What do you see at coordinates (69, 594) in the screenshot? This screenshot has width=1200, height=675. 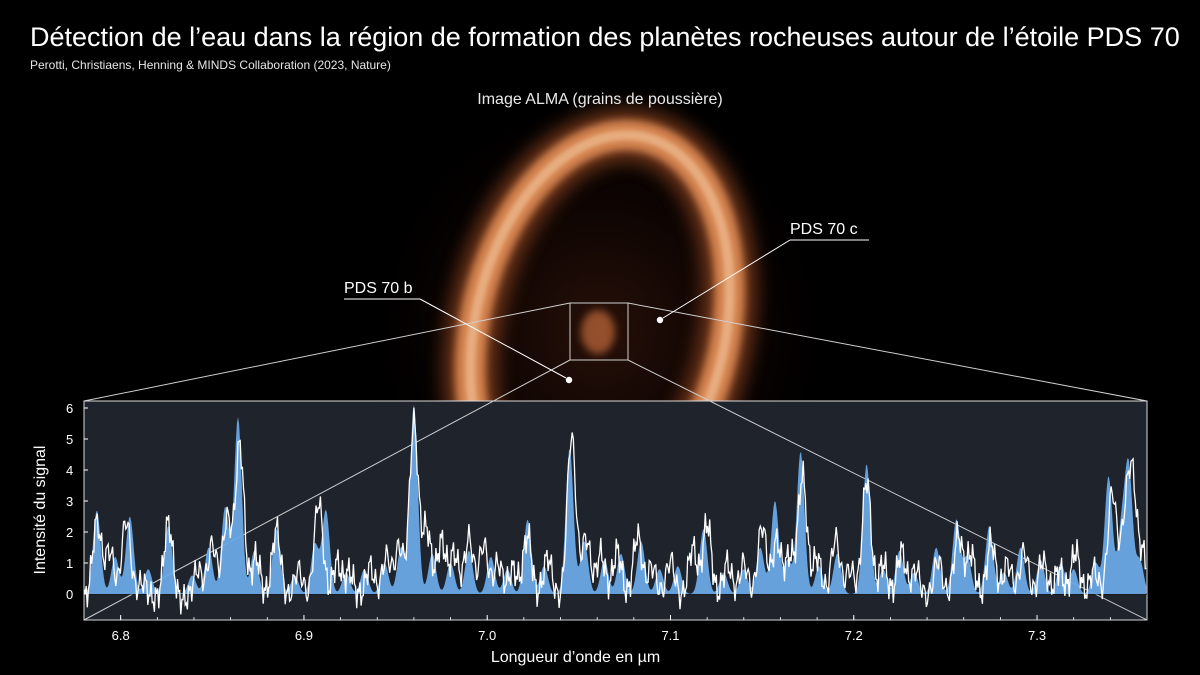 I see `y-tick-label: 0` at bounding box center [69, 594].